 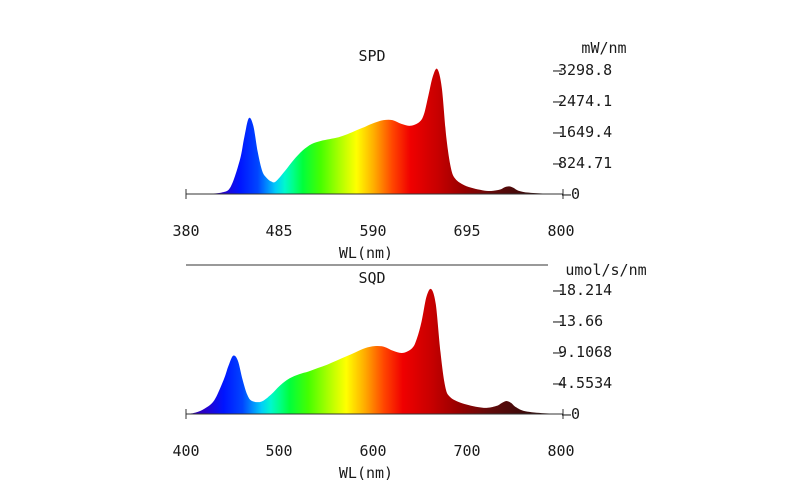 I want to click on sqd-y-tick-label: 13.66, so click(x=580, y=321).